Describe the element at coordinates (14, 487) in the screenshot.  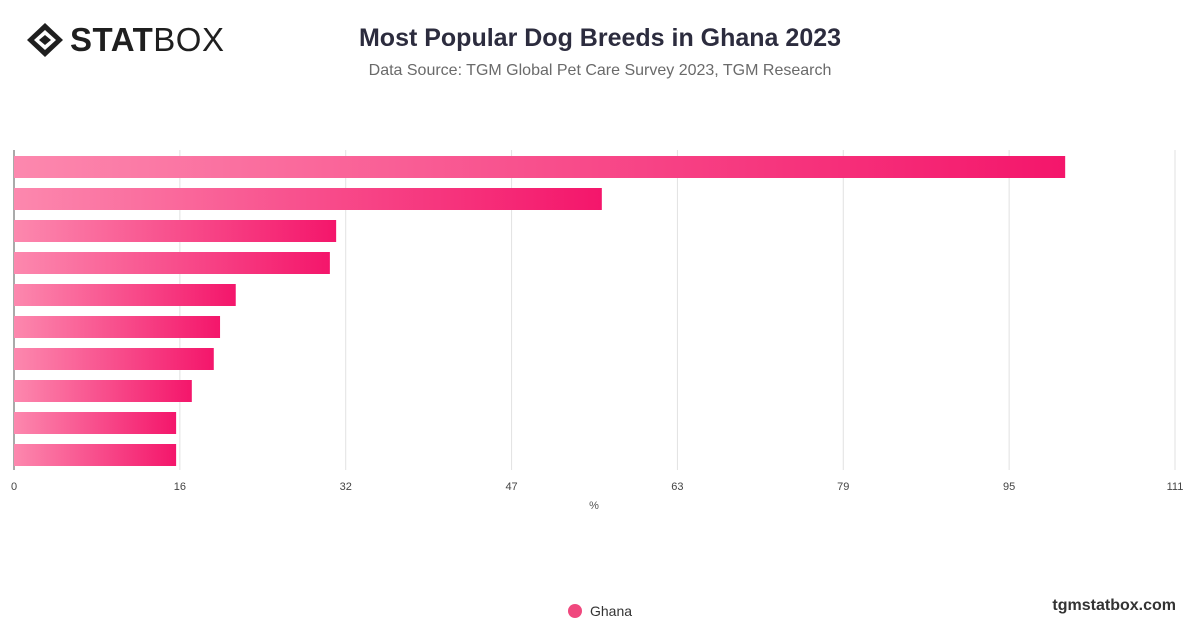
I see `x-tick-label: 0` at that location.